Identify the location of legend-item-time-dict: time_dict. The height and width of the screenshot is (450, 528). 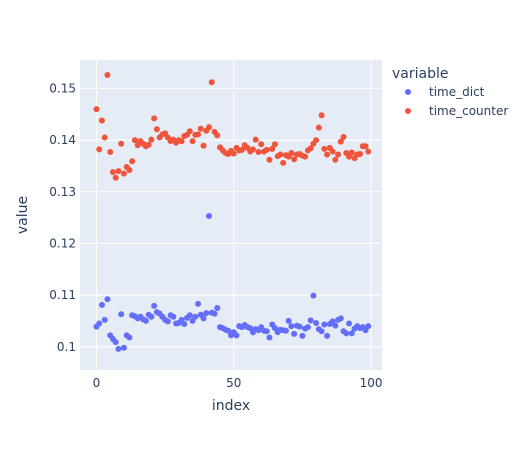
(445, 92).